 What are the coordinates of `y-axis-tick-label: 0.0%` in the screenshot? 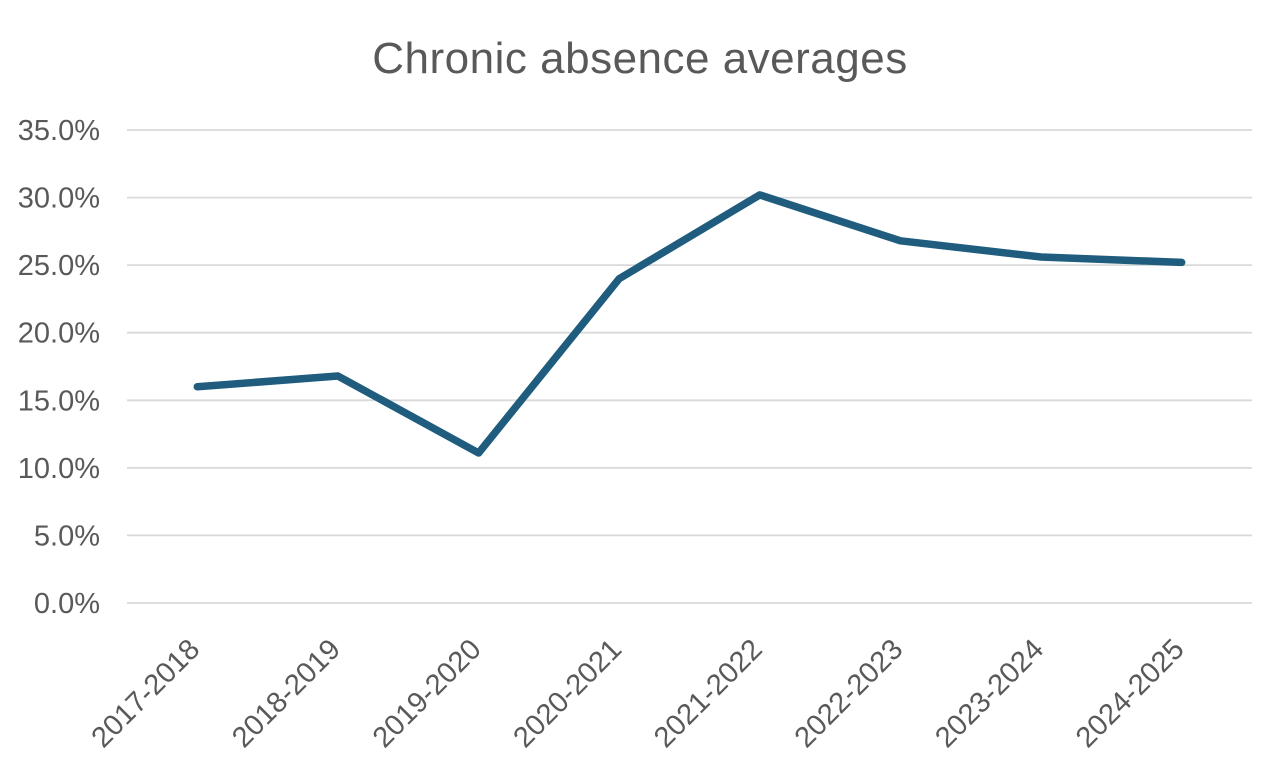 It's located at (67, 604).